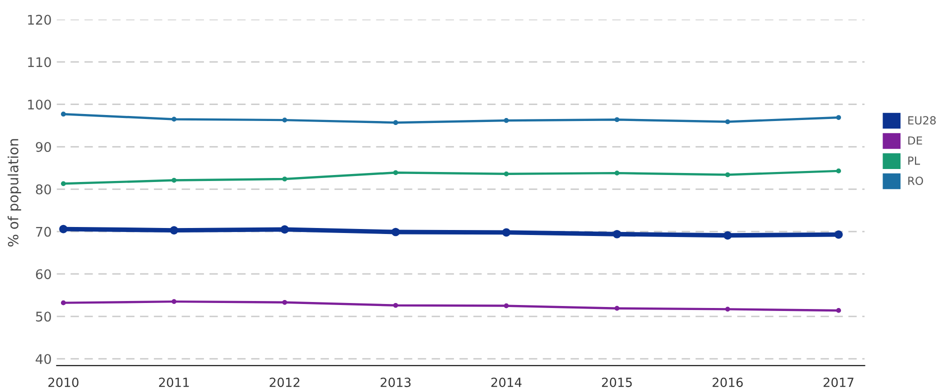 This screenshot has height=391, width=945. I want to click on y-tick-label: 70, so click(43, 231).